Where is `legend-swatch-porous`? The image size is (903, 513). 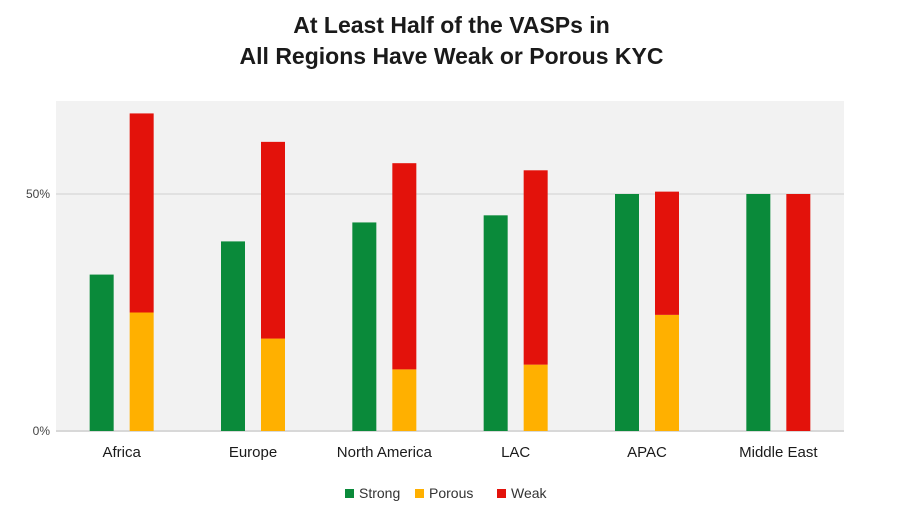 legend-swatch-porous is located at coordinates (419, 493).